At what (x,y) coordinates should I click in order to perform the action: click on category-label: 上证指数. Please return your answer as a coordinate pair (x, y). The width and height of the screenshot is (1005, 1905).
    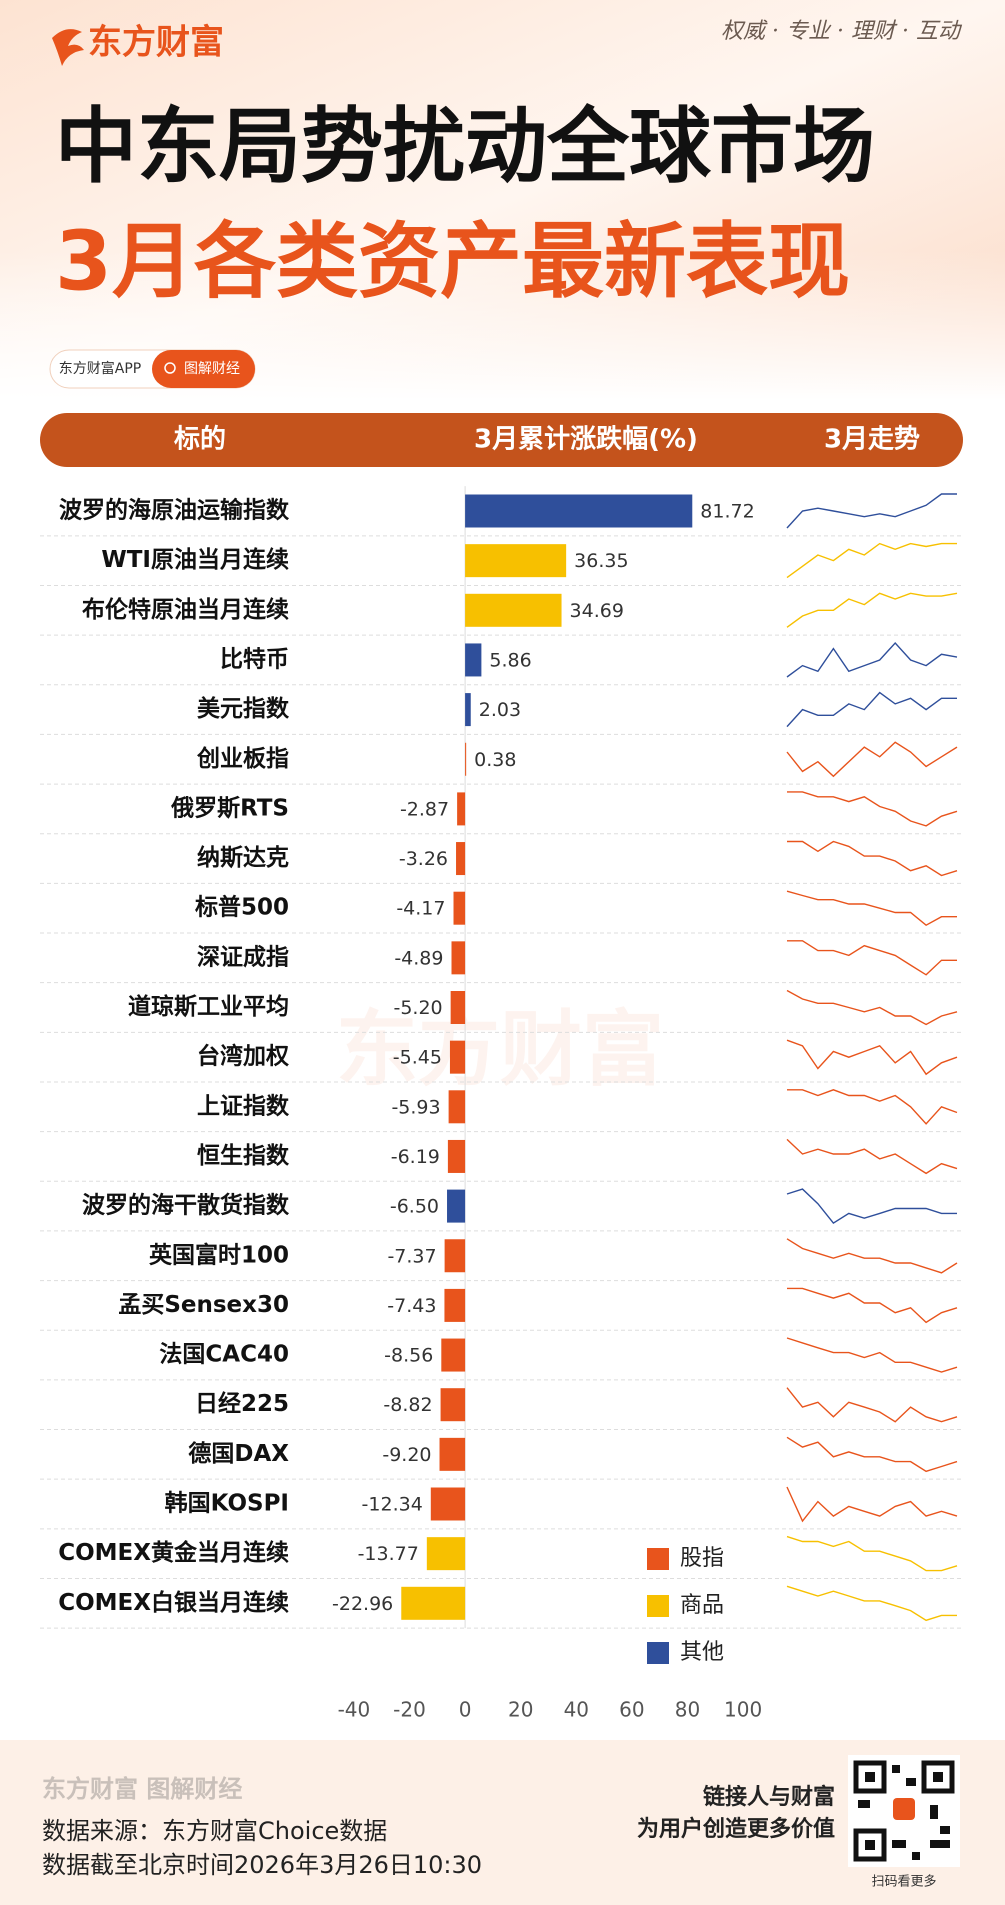
    Looking at the image, I should click on (243, 1106).